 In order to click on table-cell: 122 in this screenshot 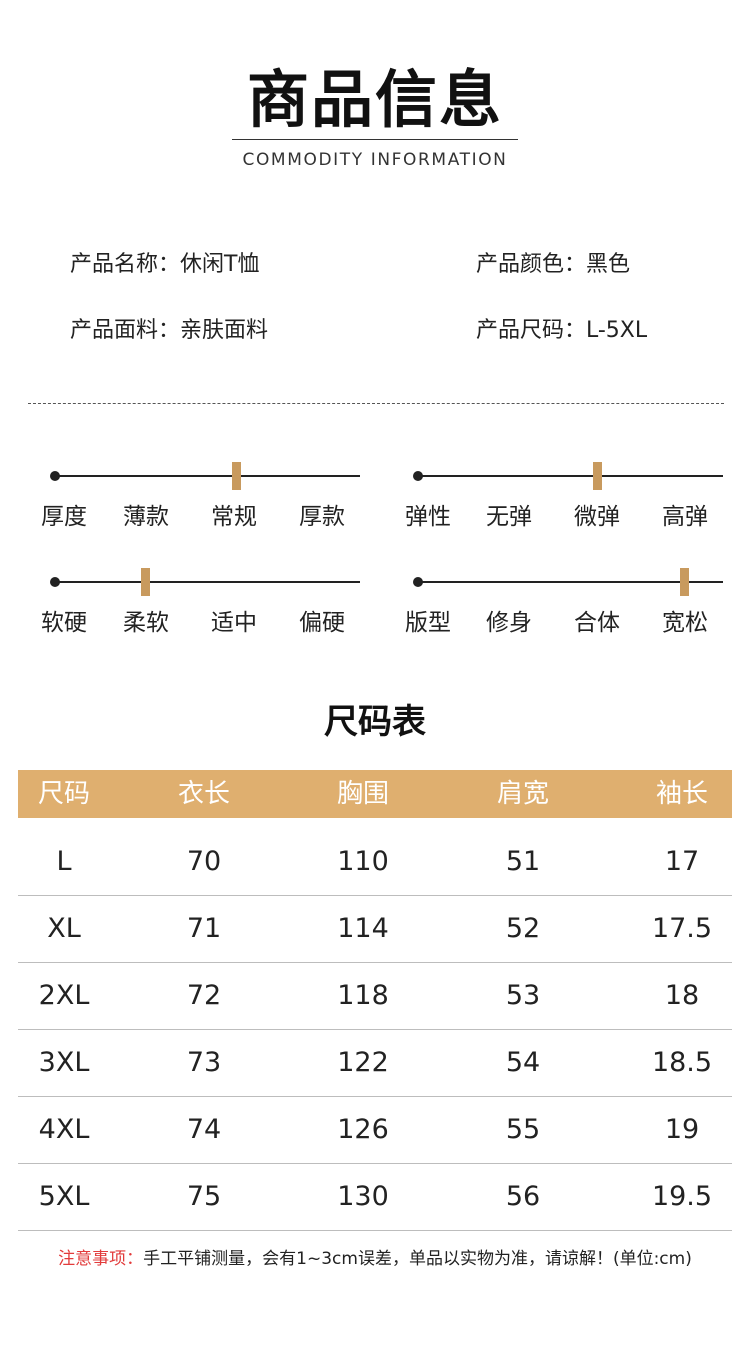, I will do `click(363, 1062)`.